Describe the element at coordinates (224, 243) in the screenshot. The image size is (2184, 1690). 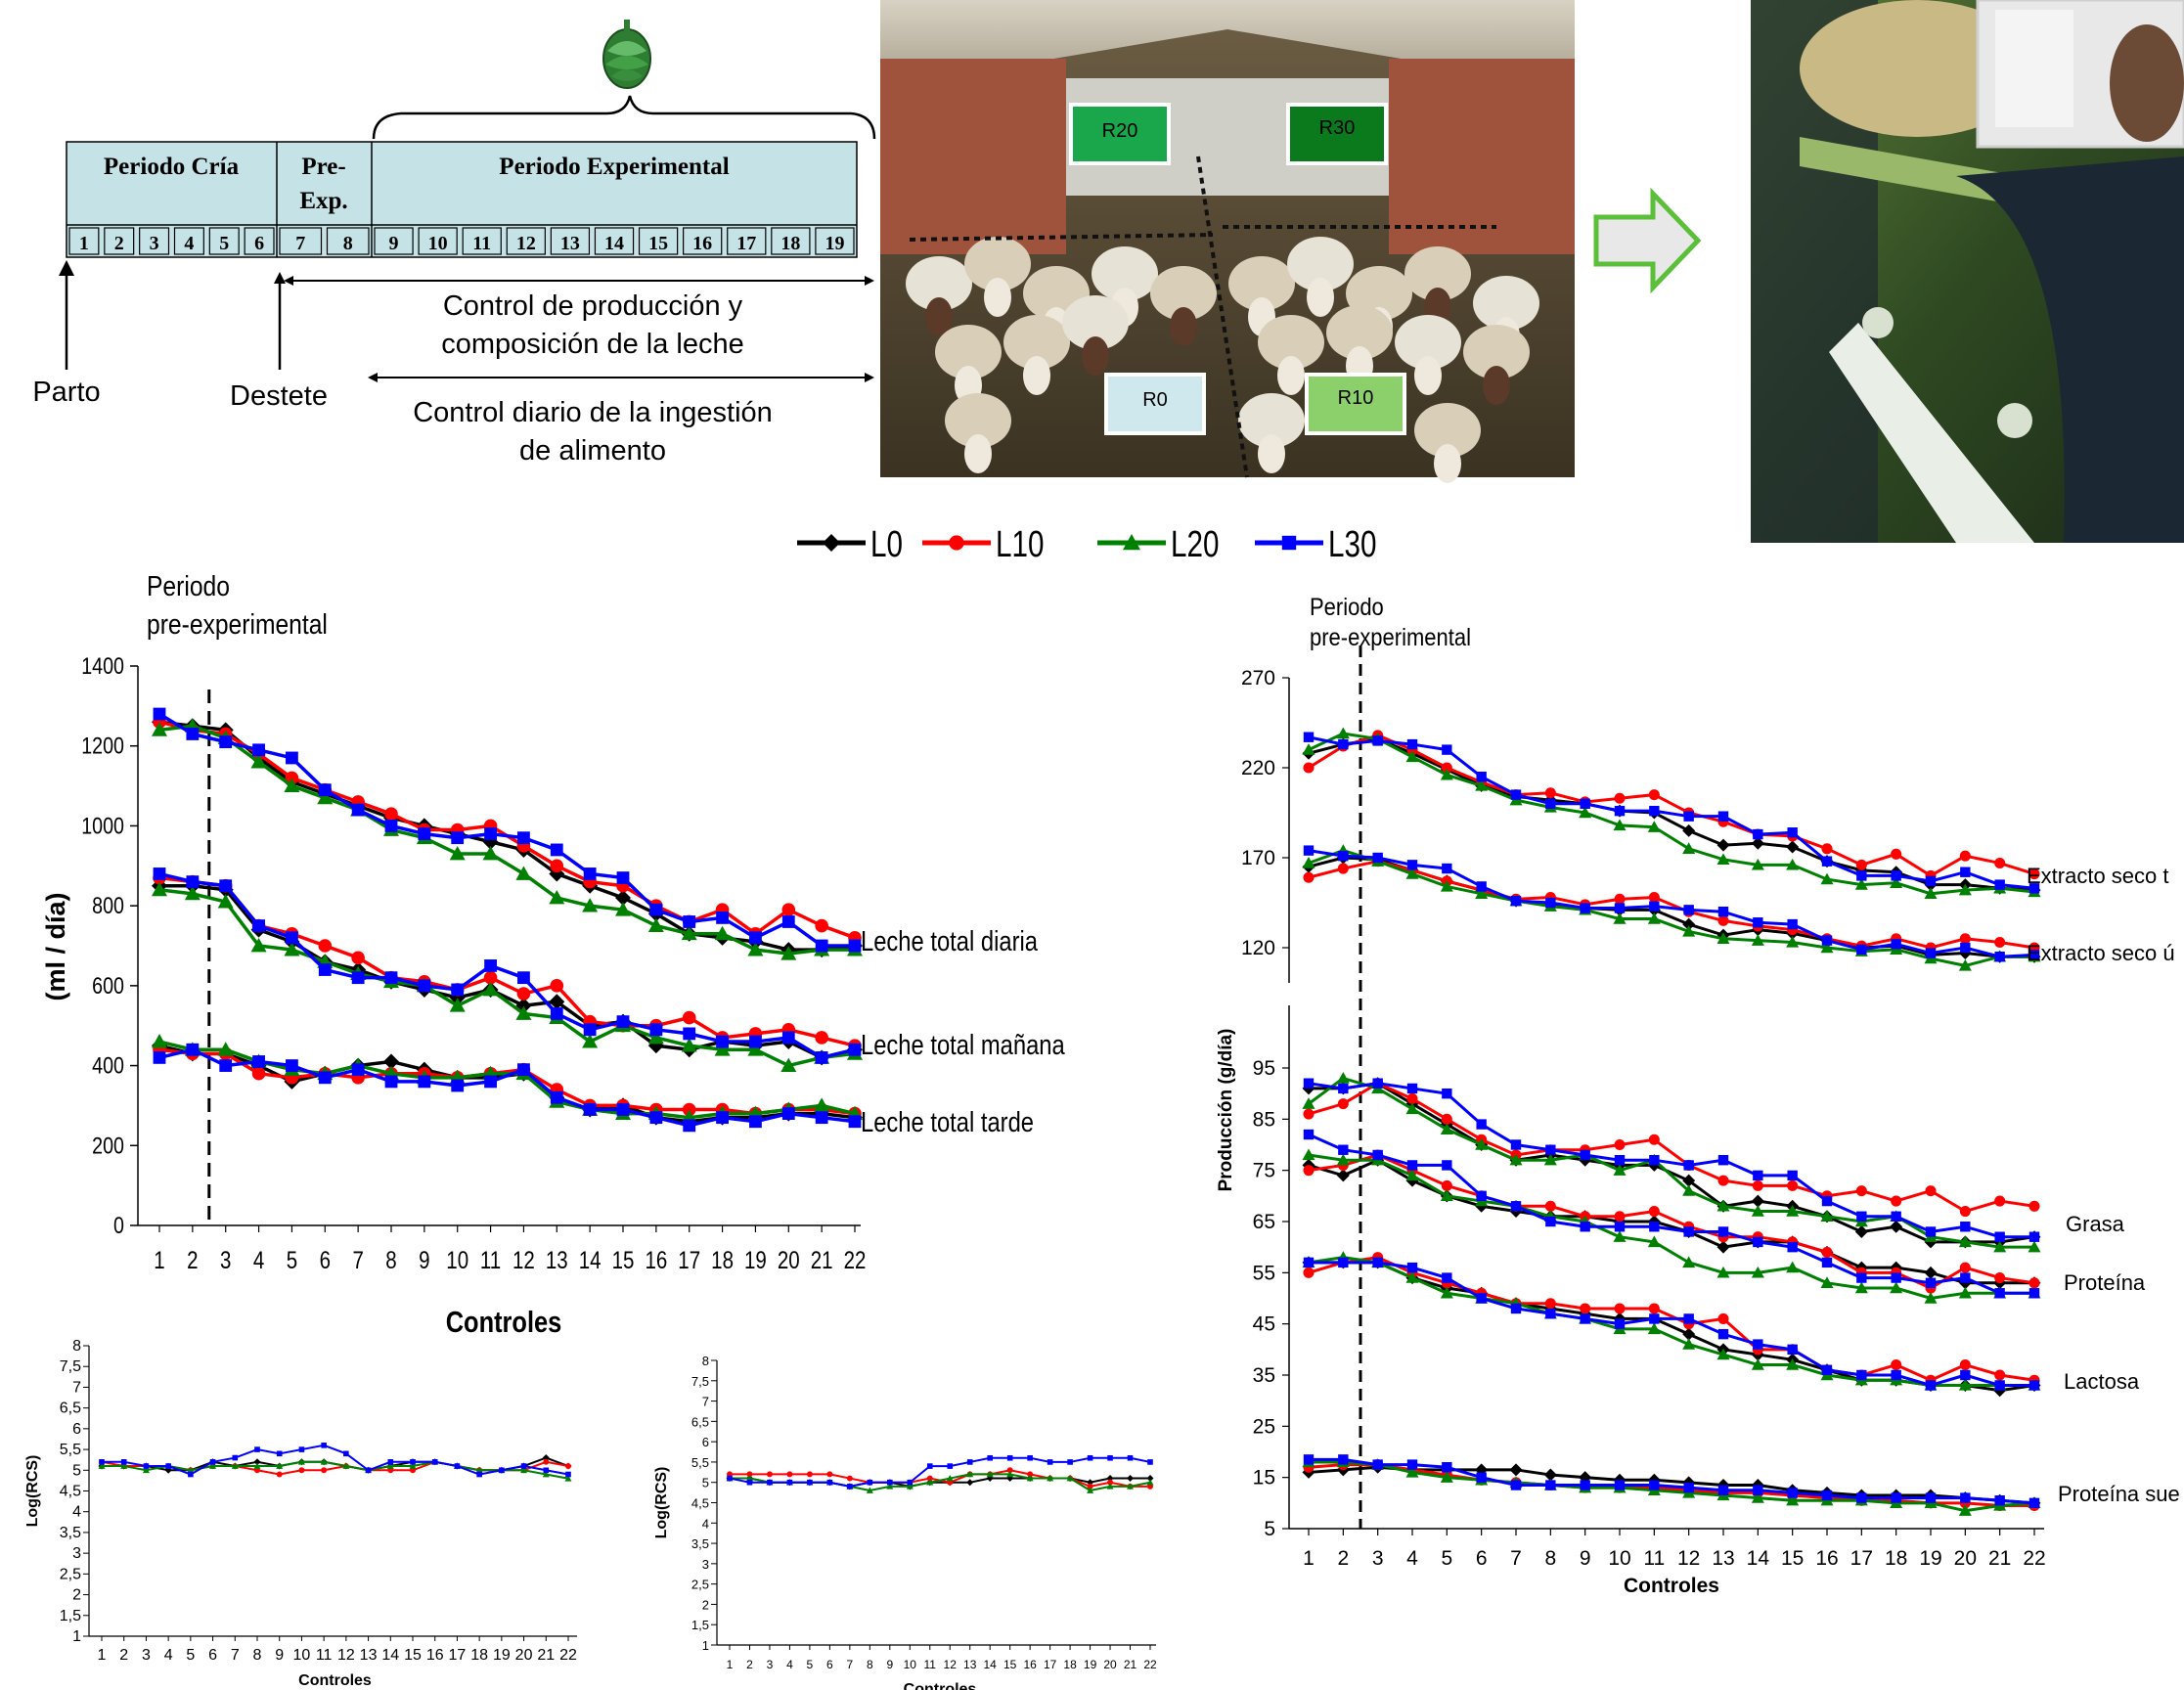
I see `week-label: 5` at that location.